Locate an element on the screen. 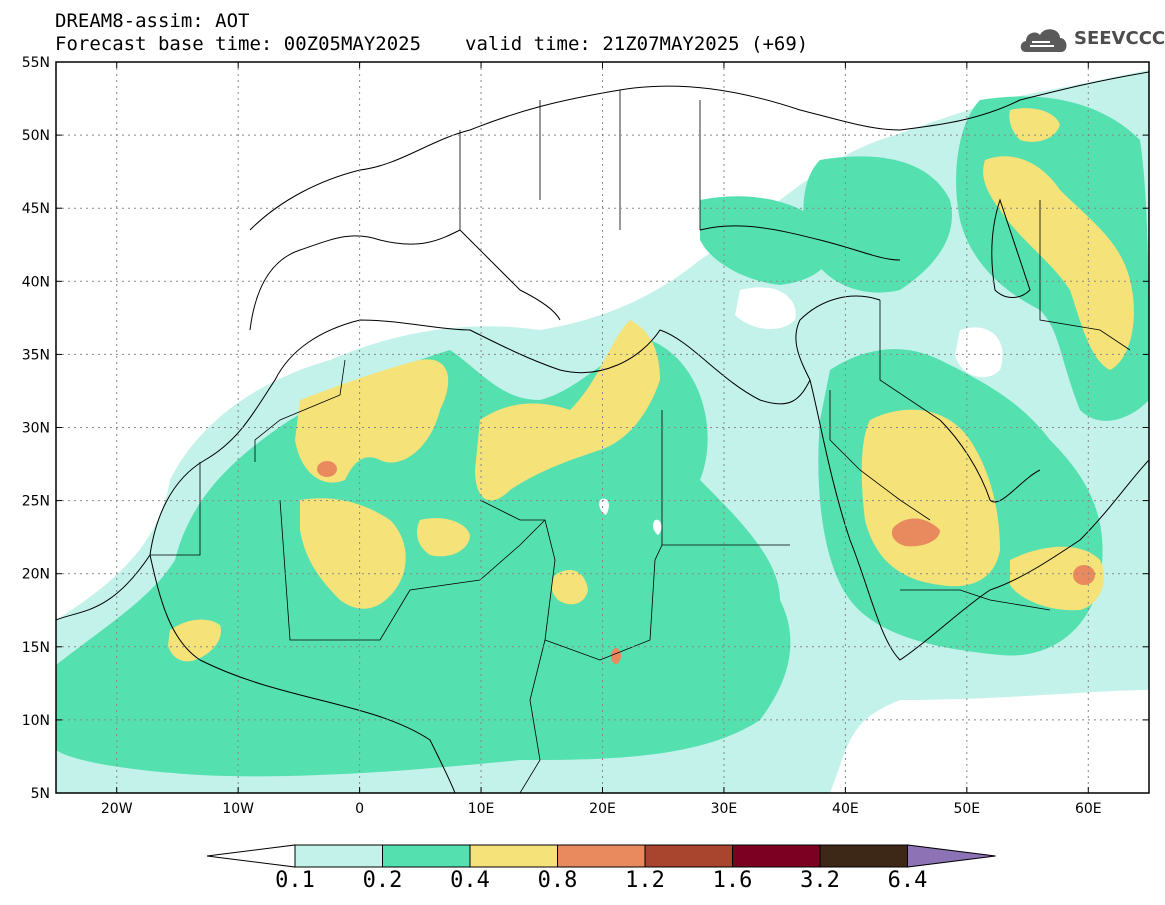  colorbar-label: 0.4 is located at coordinates (470, 880).